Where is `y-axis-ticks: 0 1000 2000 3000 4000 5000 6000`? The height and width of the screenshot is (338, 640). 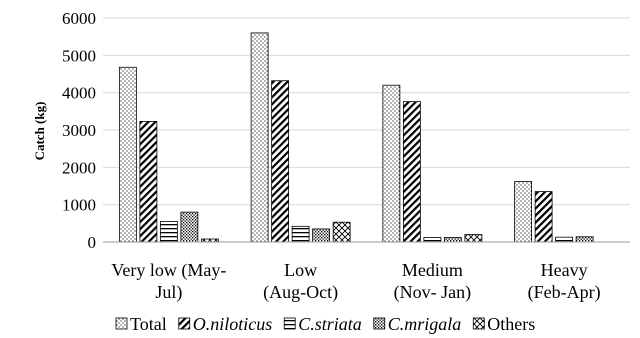
y-axis-ticks: 0 1000 2000 3000 4000 5000 6000 is located at coordinates (79, 130).